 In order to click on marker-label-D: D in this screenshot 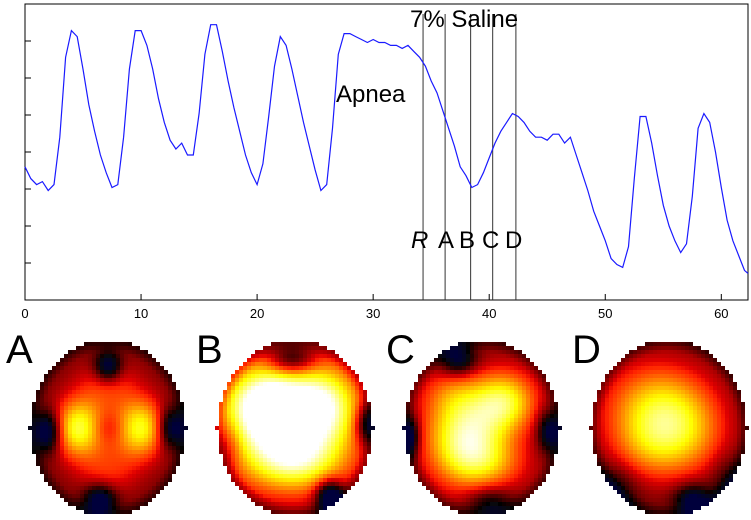, I will do `click(513, 240)`.